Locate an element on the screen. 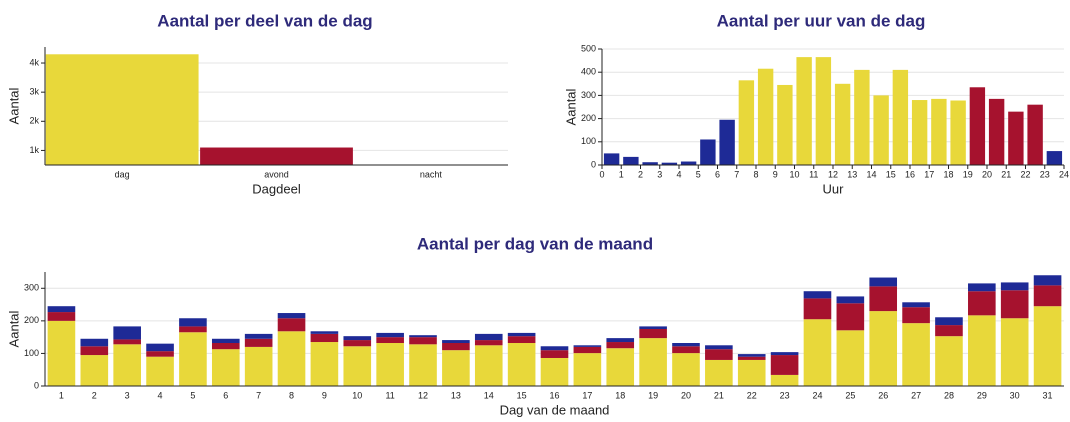 Image resolution: width=1070 pixels, height=422 pixels. x-tick-label: 3 is located at coordinates (127, 395).